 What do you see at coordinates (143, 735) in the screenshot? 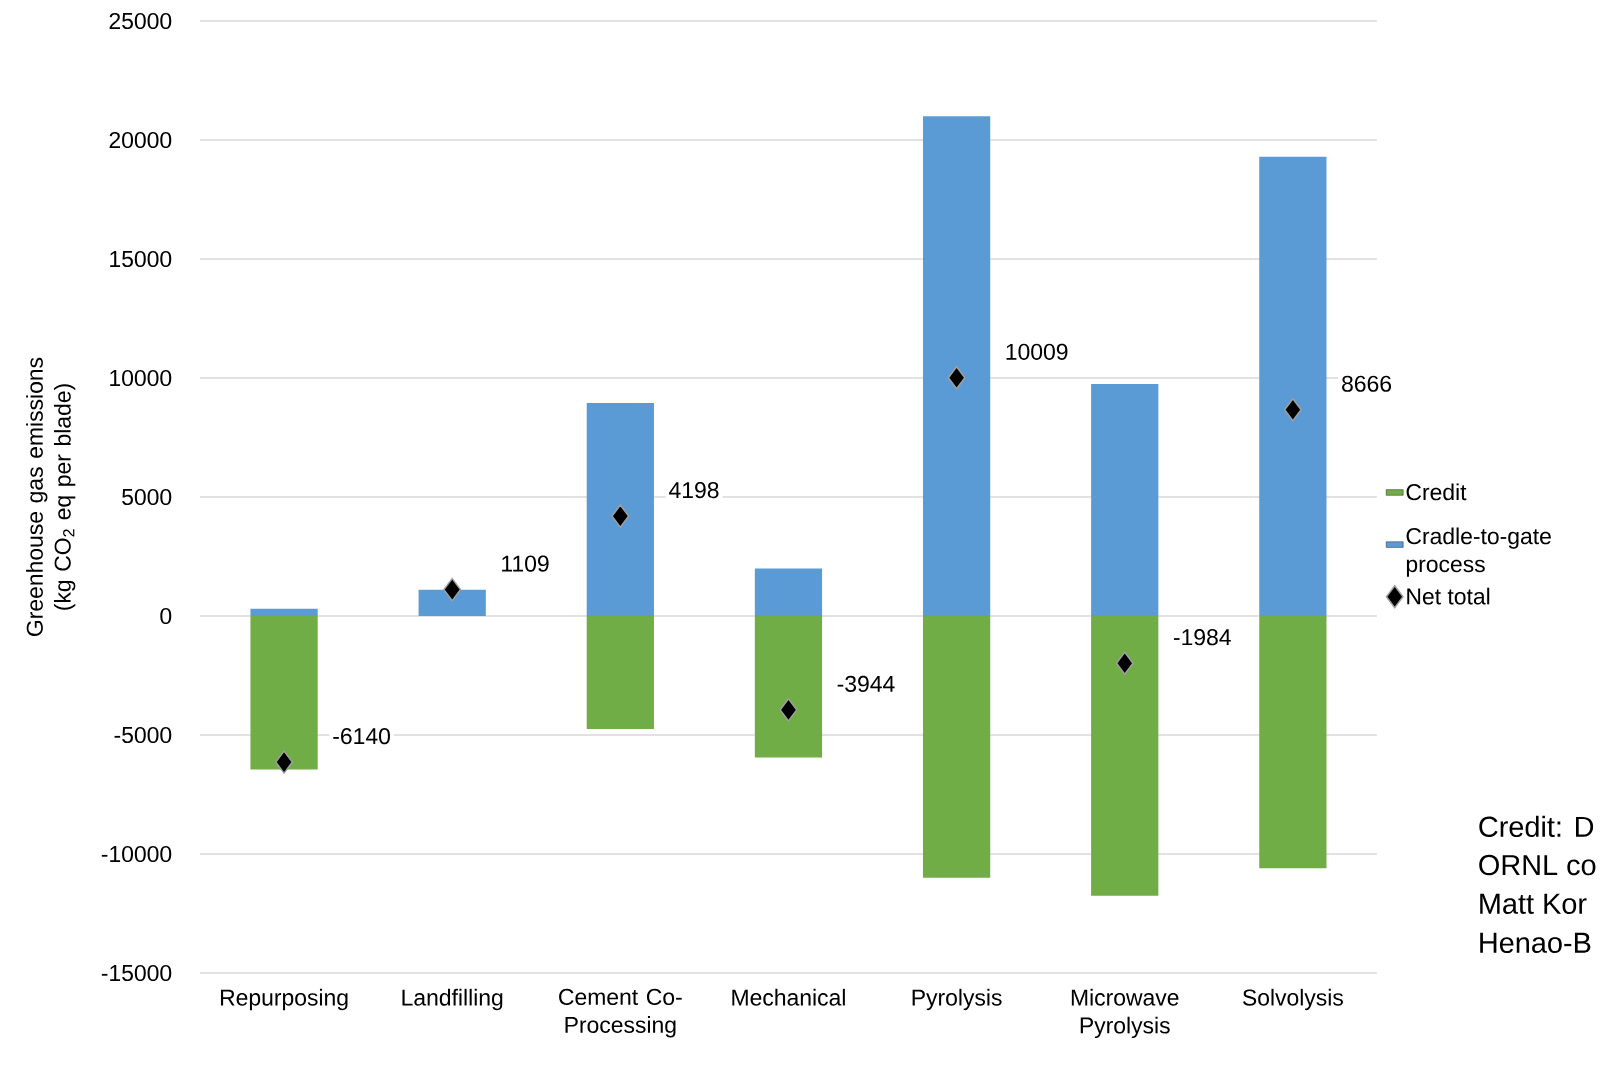
I see `y-tick-label: -5000` at bounding box center [143, 735].